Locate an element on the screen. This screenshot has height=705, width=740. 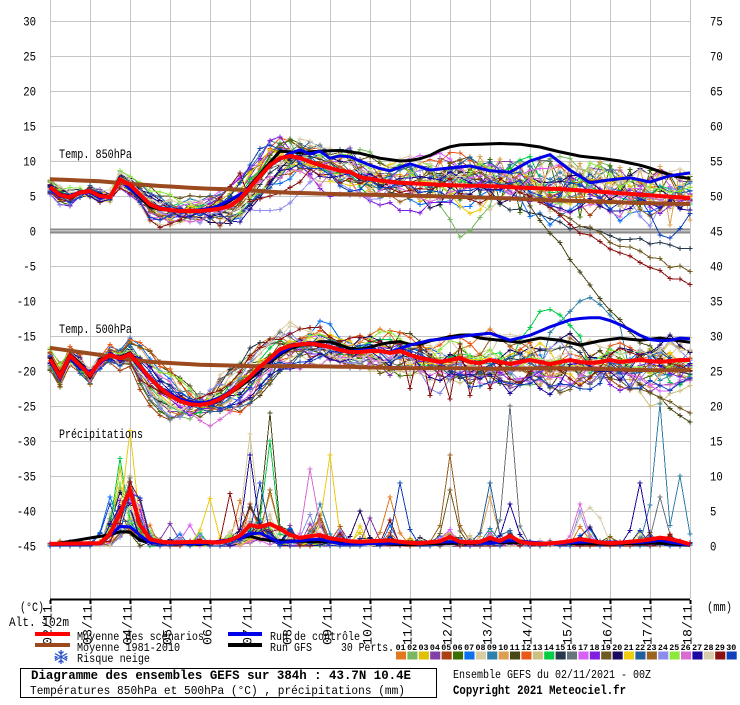
svg-text: Moyenne des scénarios is located at coordinates (140, 637).